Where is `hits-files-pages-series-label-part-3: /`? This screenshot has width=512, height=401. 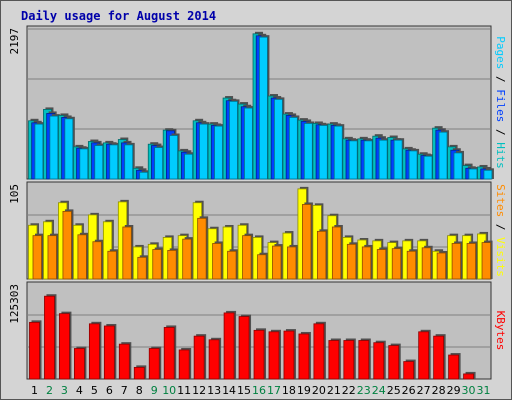 hits-files-pages-series-label-part-3: / is located at coordinates (500, 132).